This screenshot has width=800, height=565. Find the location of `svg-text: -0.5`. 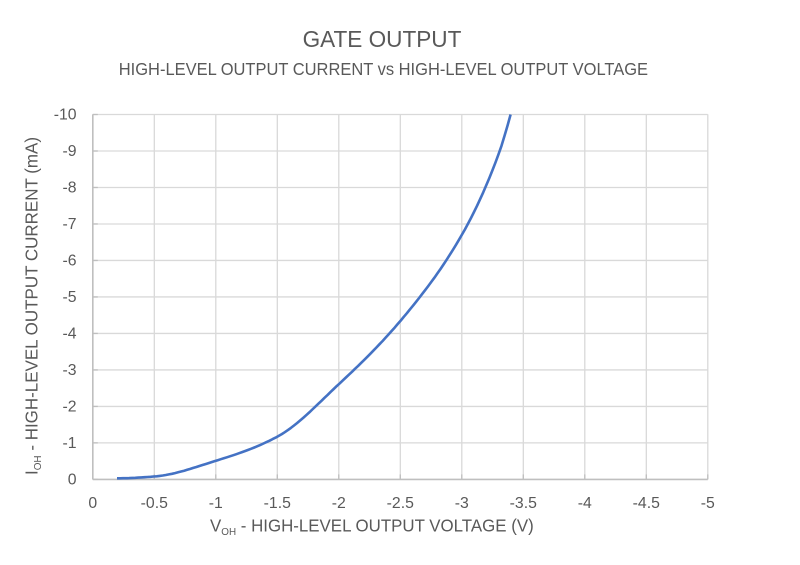

svg-text: -0.5 is located at coordinates (154, 503).